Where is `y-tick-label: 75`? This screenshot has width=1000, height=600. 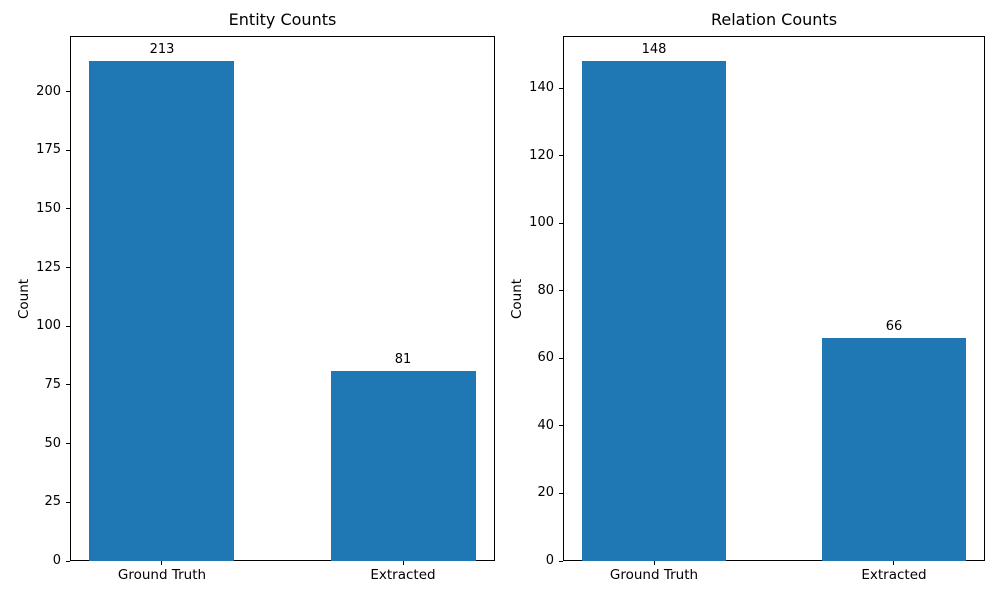 y-tick-label: 75 is located at coordinates (52, 384).